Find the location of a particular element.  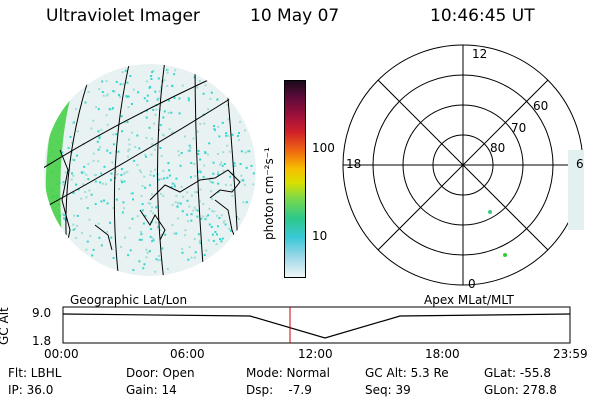

info-glat: GLat: -55.8 is located at coordinates (517, 373).